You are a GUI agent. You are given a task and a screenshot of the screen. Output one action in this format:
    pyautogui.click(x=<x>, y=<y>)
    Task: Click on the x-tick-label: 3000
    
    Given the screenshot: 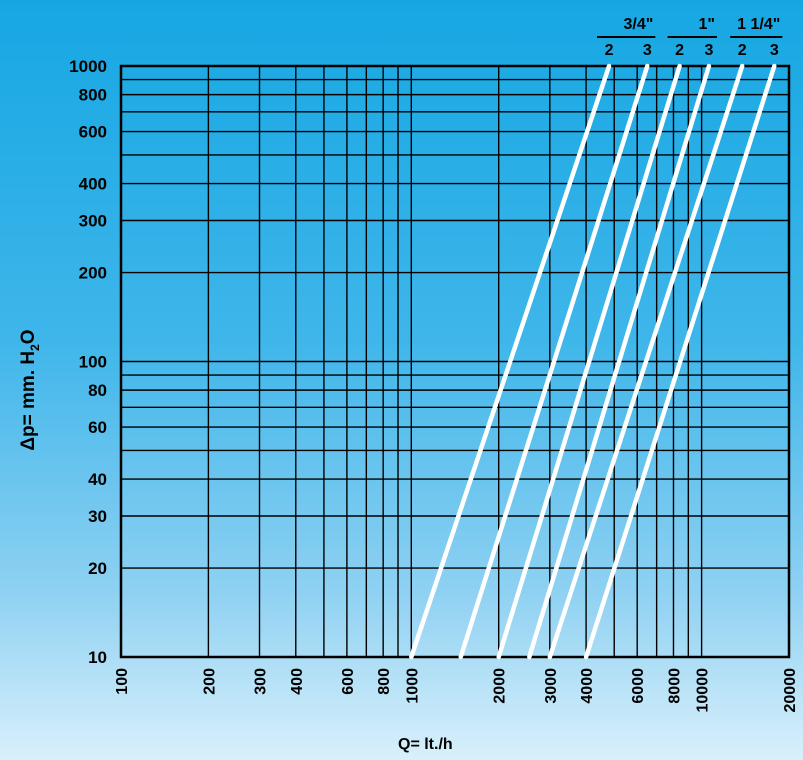 What is the action you would take?
    pyautogui.click(x=551, y=686)
    